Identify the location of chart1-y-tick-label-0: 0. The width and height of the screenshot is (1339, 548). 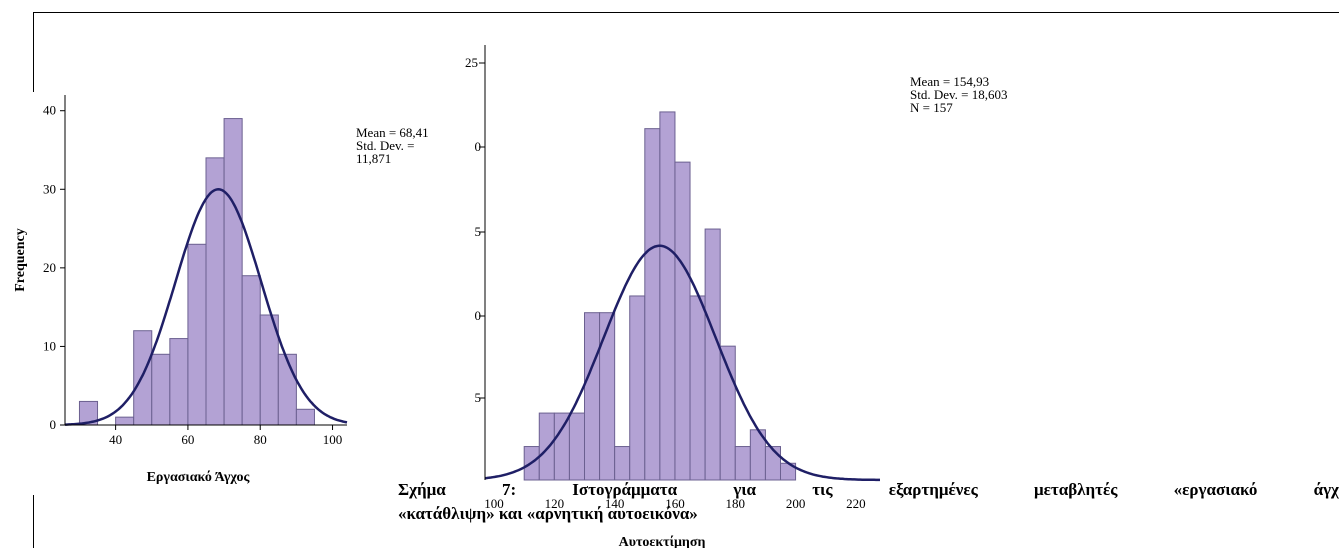
(53, 424).